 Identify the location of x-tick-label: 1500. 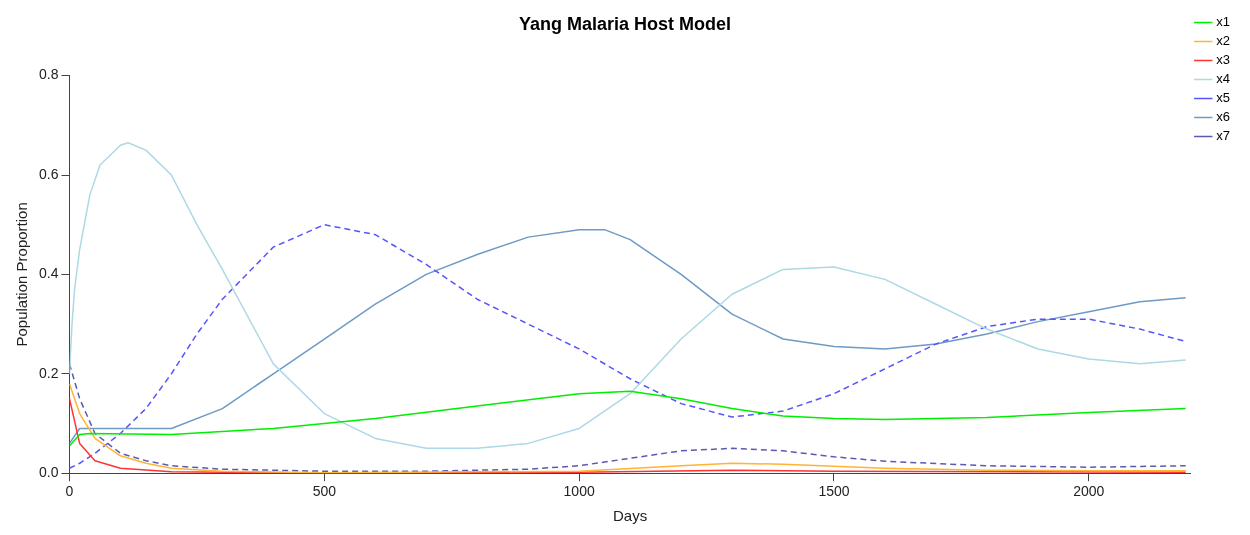
(834, 491).